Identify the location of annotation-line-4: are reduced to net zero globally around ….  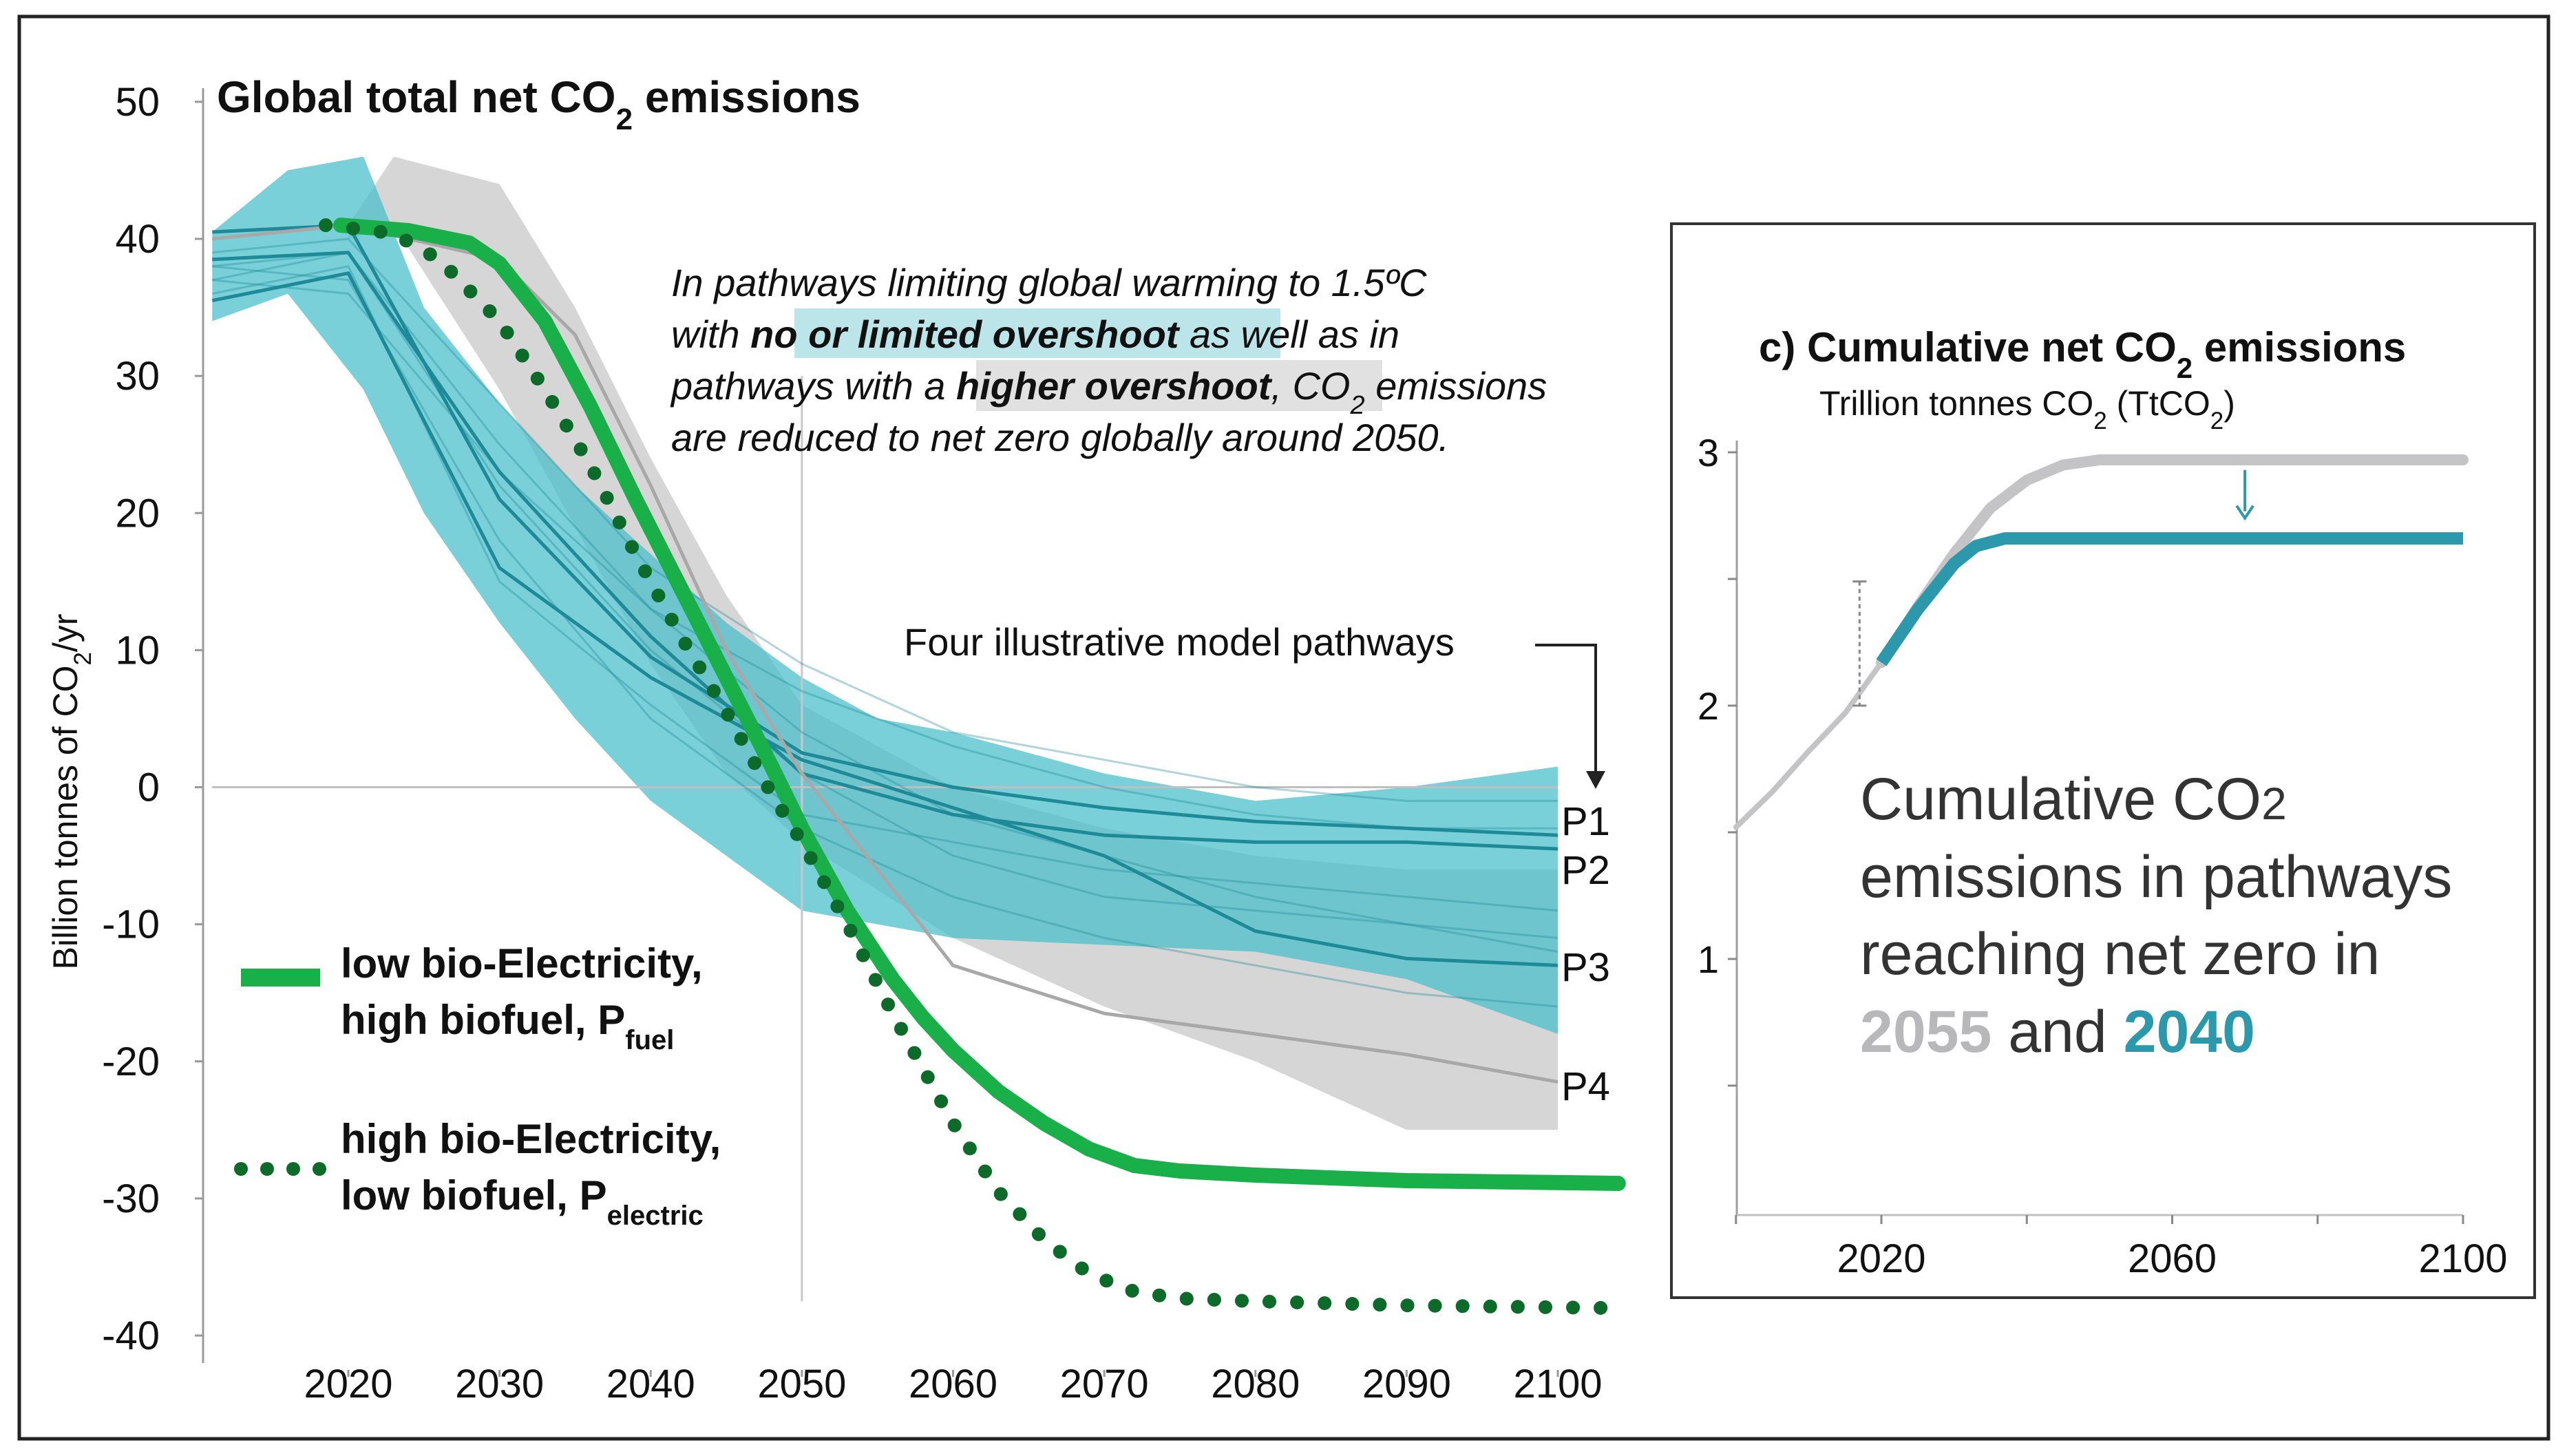
(1060, 437).